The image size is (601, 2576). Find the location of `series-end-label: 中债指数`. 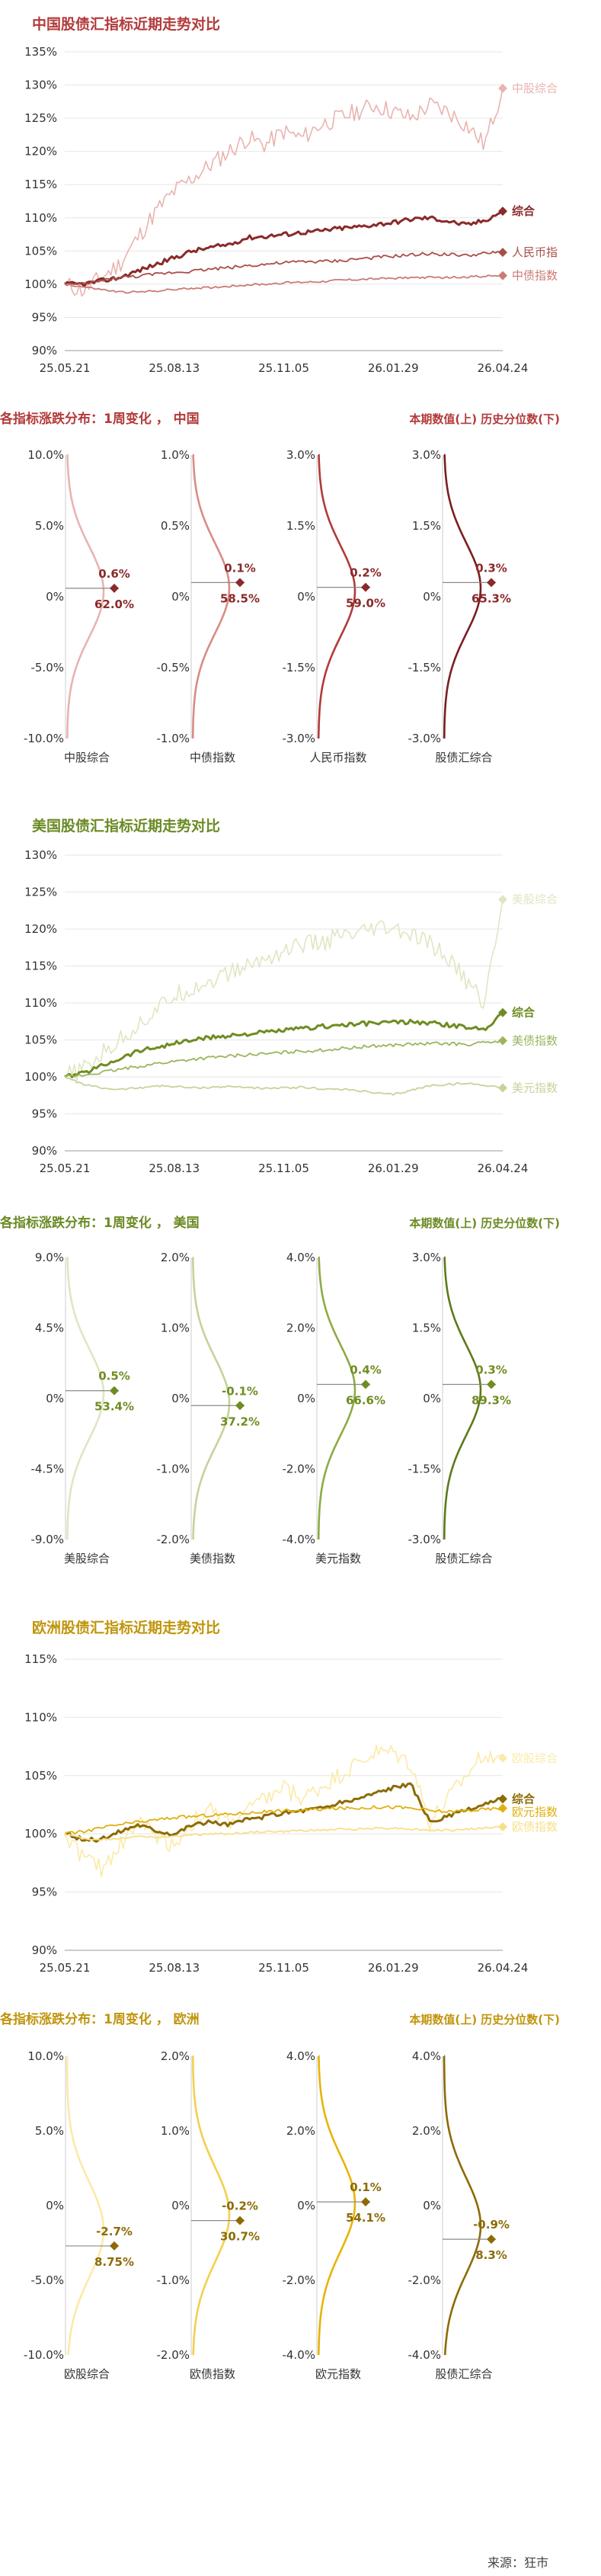

series-end-label: 中债指数 is located at coordinates (535, 276).